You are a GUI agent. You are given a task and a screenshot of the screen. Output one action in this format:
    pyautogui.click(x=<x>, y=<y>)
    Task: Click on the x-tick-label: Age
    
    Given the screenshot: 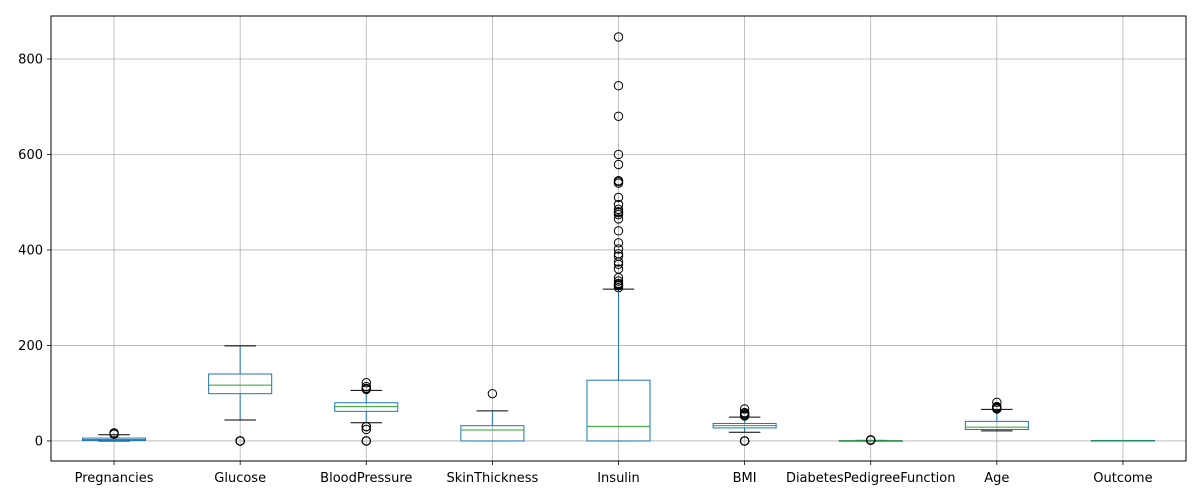 What is the action you would take?
    pyautogui.click(x=996, y=478)
    